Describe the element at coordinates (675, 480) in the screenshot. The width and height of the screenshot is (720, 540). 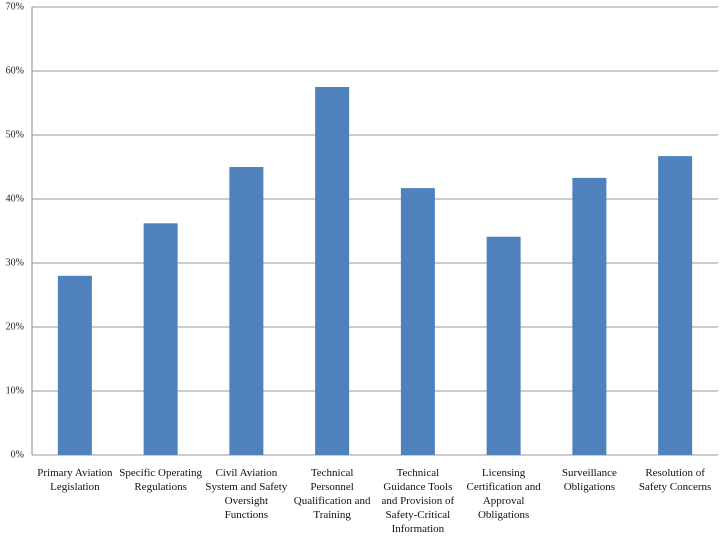
I see `x-tick-label: Resolution of Safety Concerns` at that location.